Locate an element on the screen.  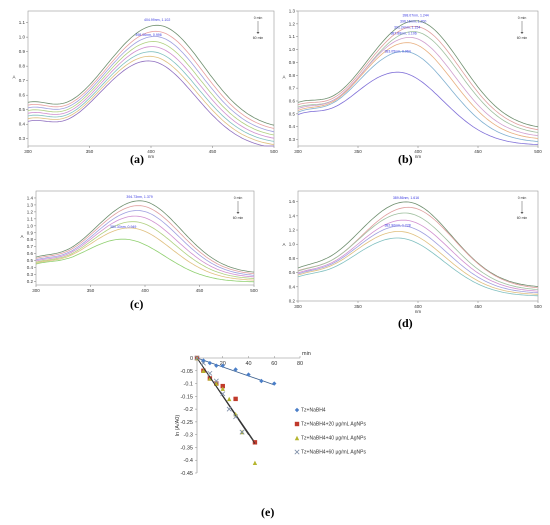
y-tick-label-b-3: 0.6 is located at coordinates (292, 101).